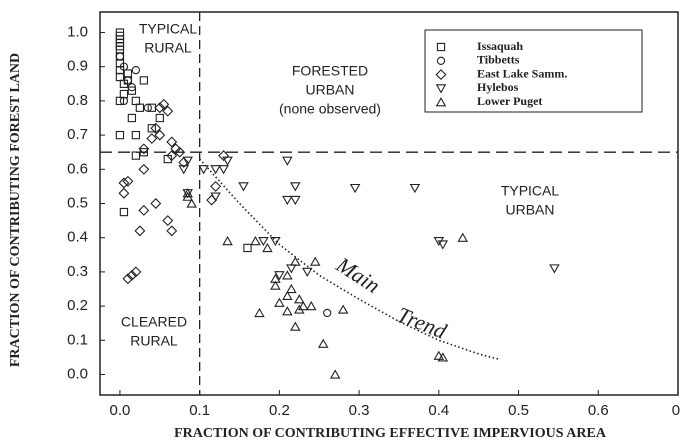 Image resolution: width=681 pixels, height=445 pixels. What do you see at coordinates (199, 410) in the screenshot?
I see `x-tick-label: 0.1` at bounding box center [199, 410].